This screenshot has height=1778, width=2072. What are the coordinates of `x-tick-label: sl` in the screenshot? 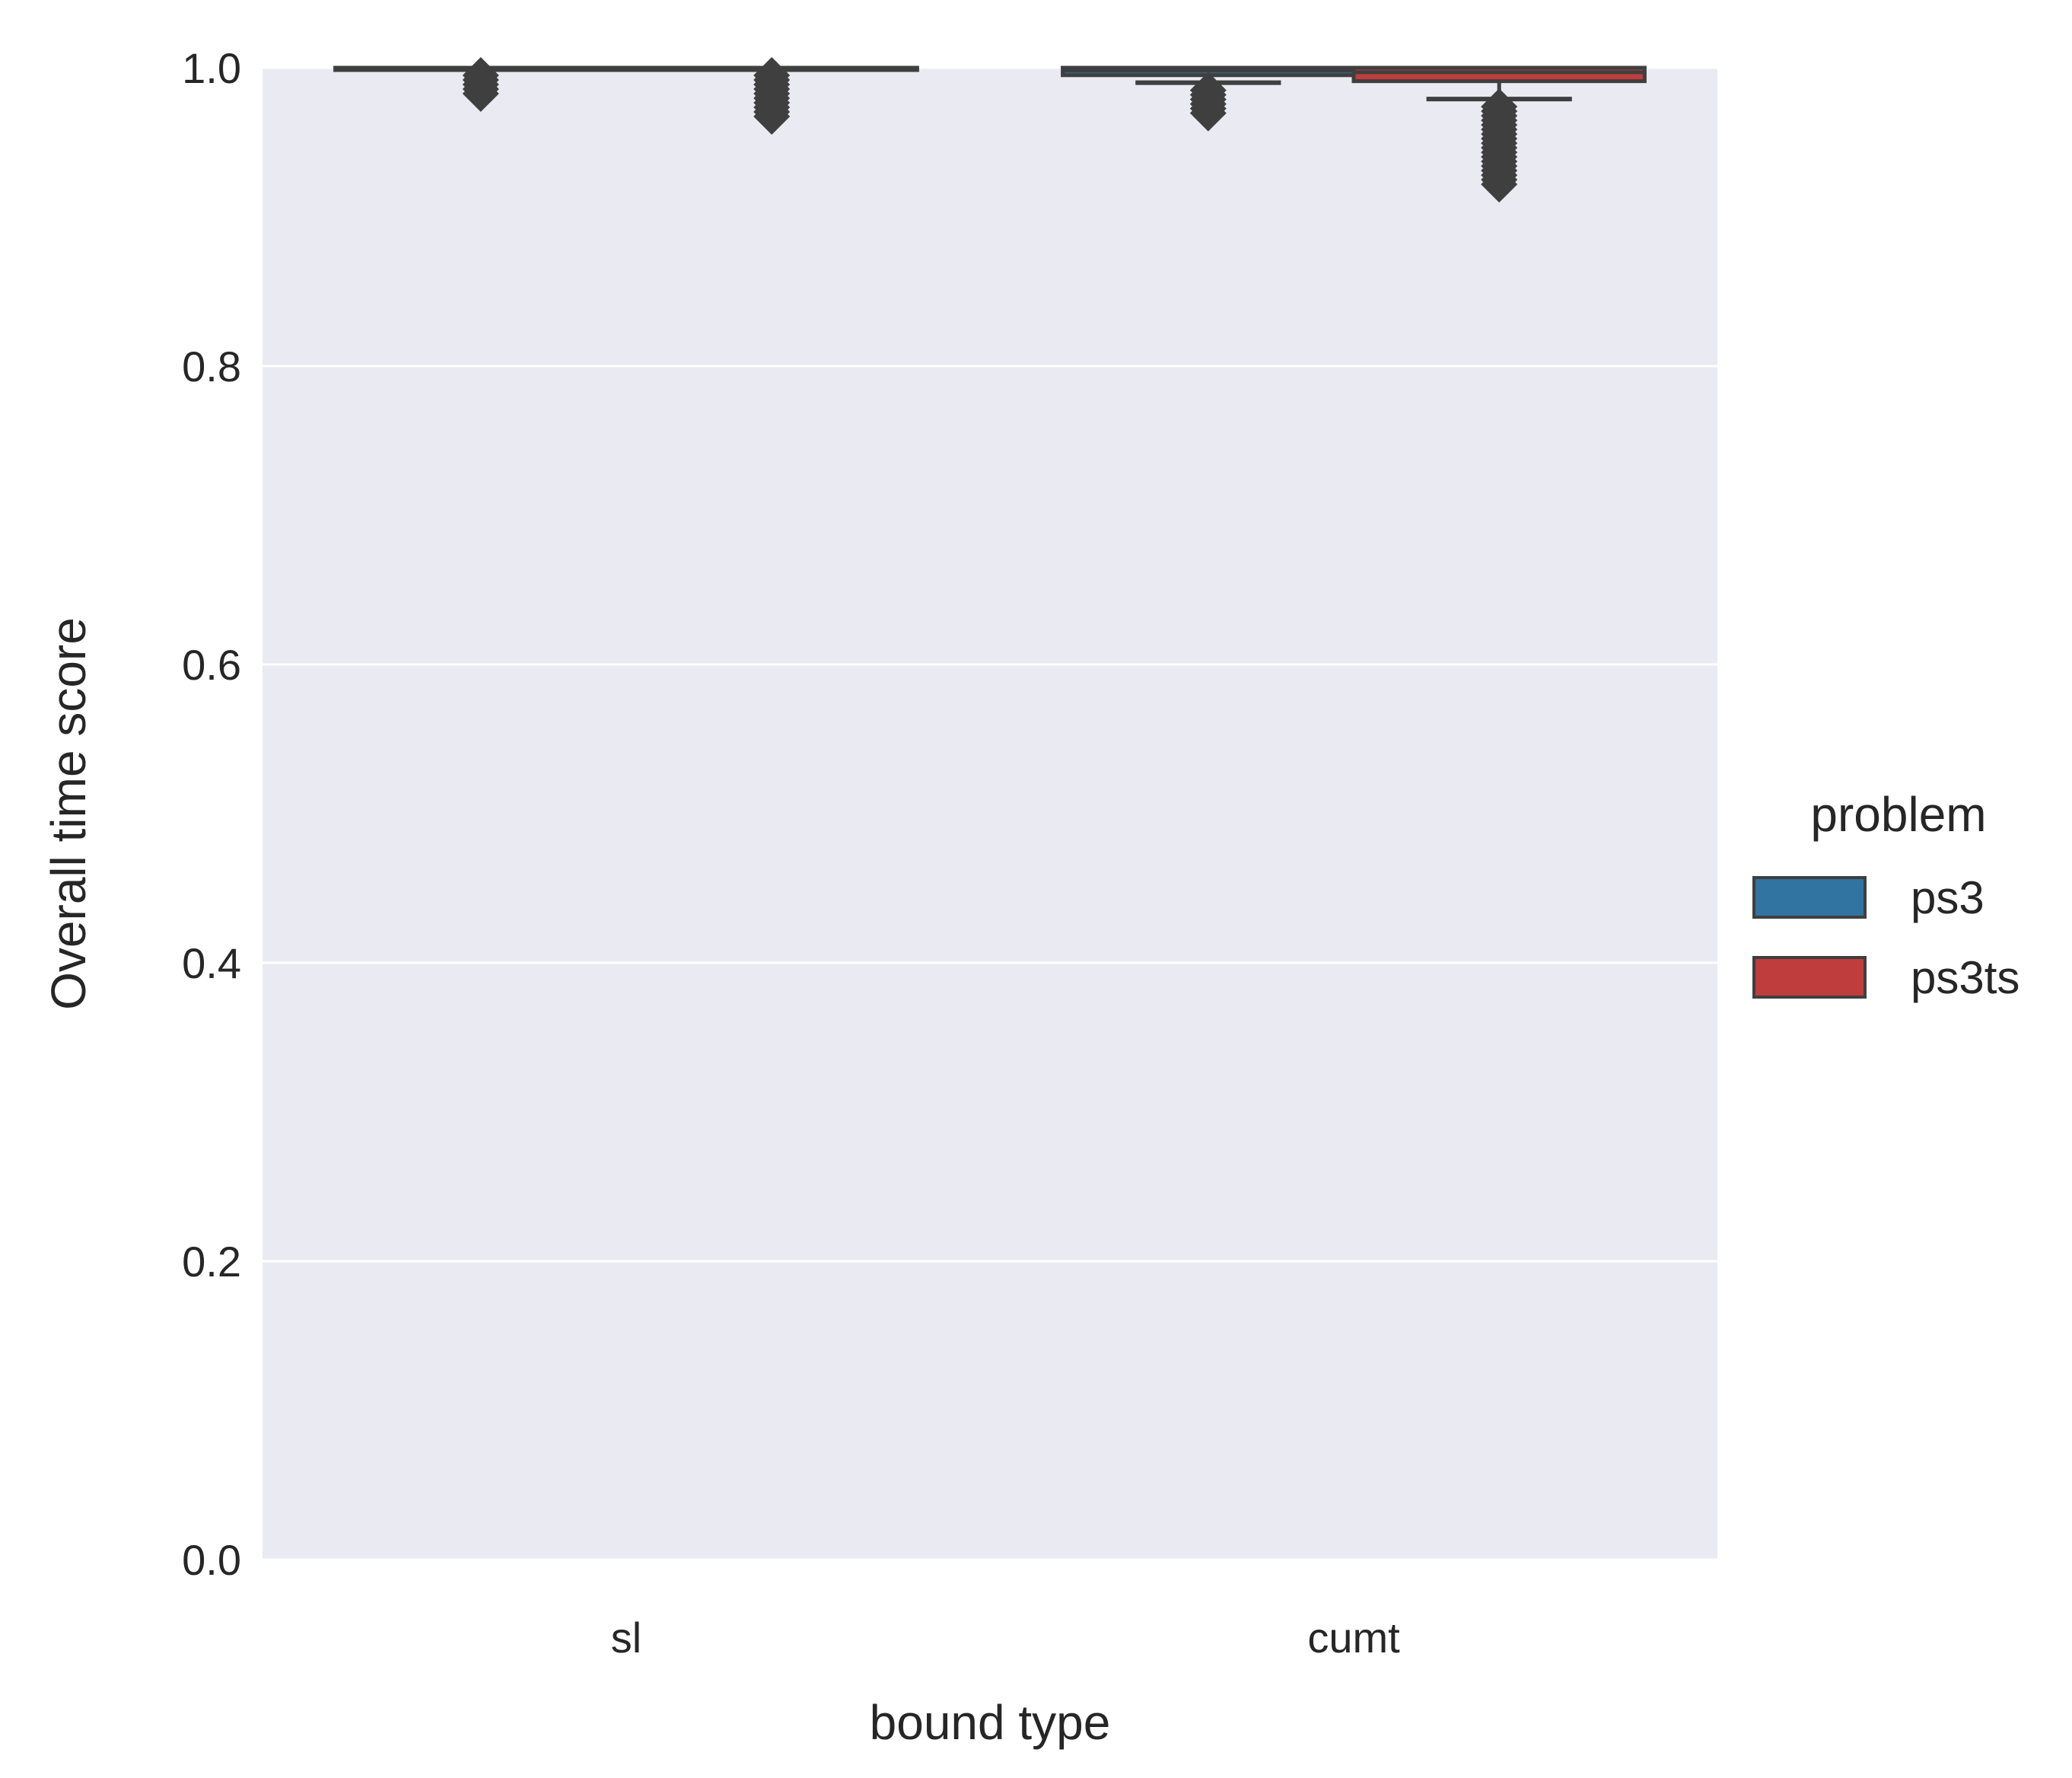 It's located at (626, 1638).